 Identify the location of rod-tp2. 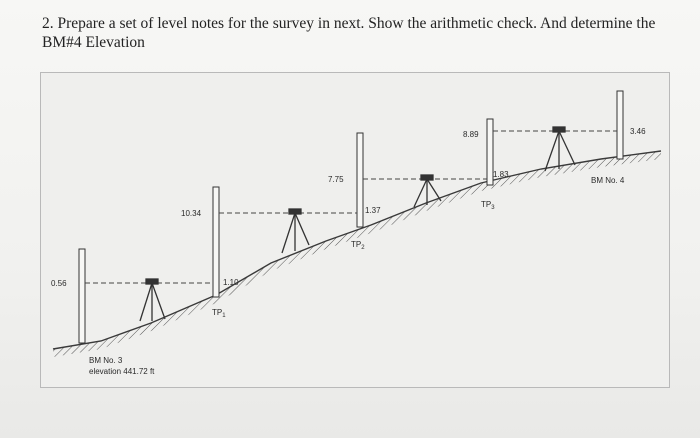
(360, 180).